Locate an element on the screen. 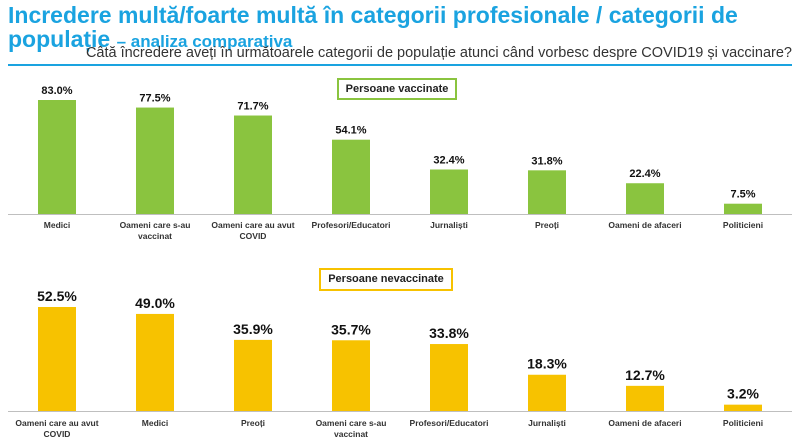 This screenshot has height=442, width=800. title-sub: – analiza comparativa is located at coordinates (204, 41).